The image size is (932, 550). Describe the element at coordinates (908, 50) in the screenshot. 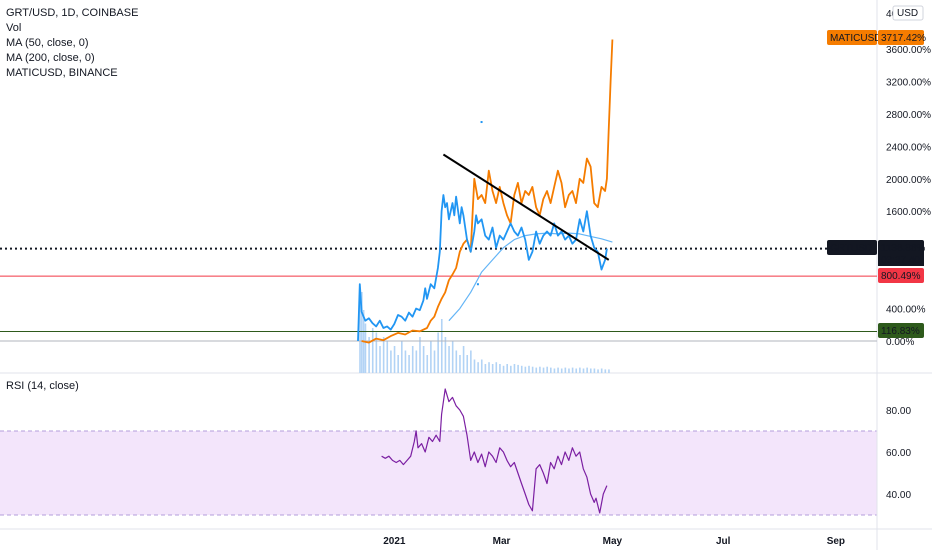

I see `price-tick-label: 3600.00%` at that location.